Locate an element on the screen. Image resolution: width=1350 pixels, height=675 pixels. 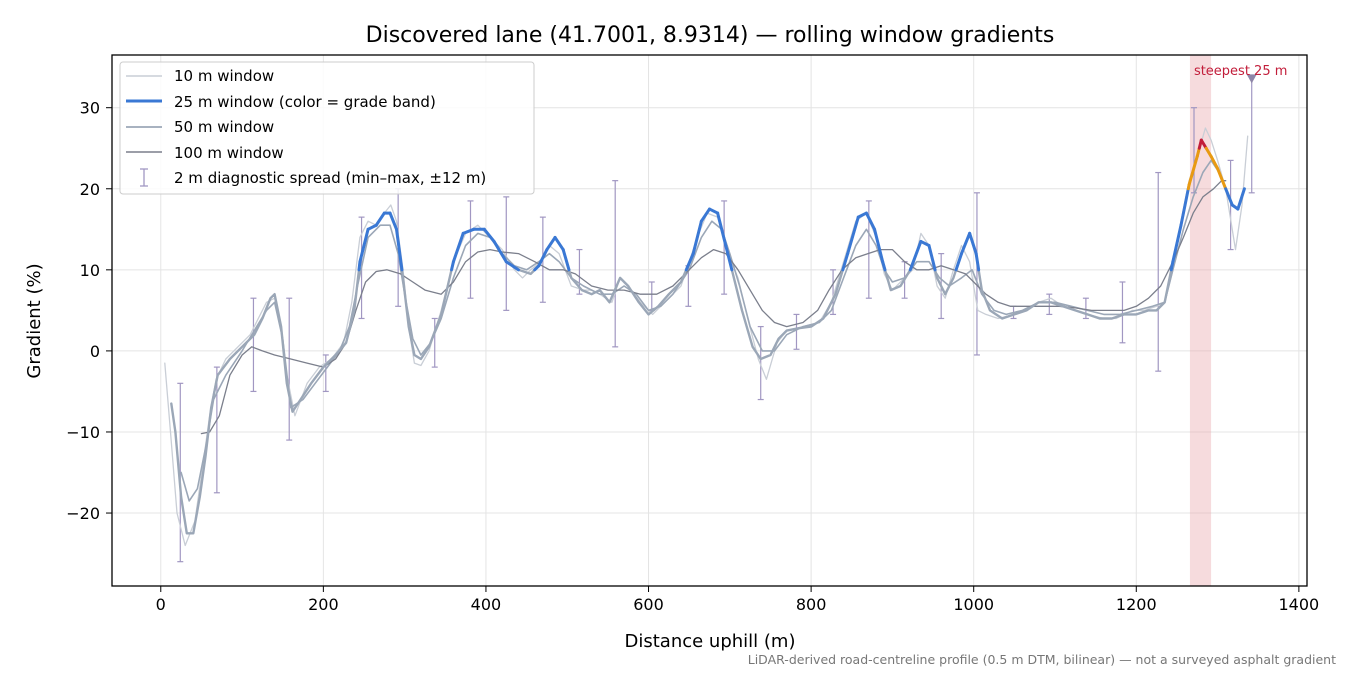
x-tick-label: 1200 is located at coordinates (1136, 604).